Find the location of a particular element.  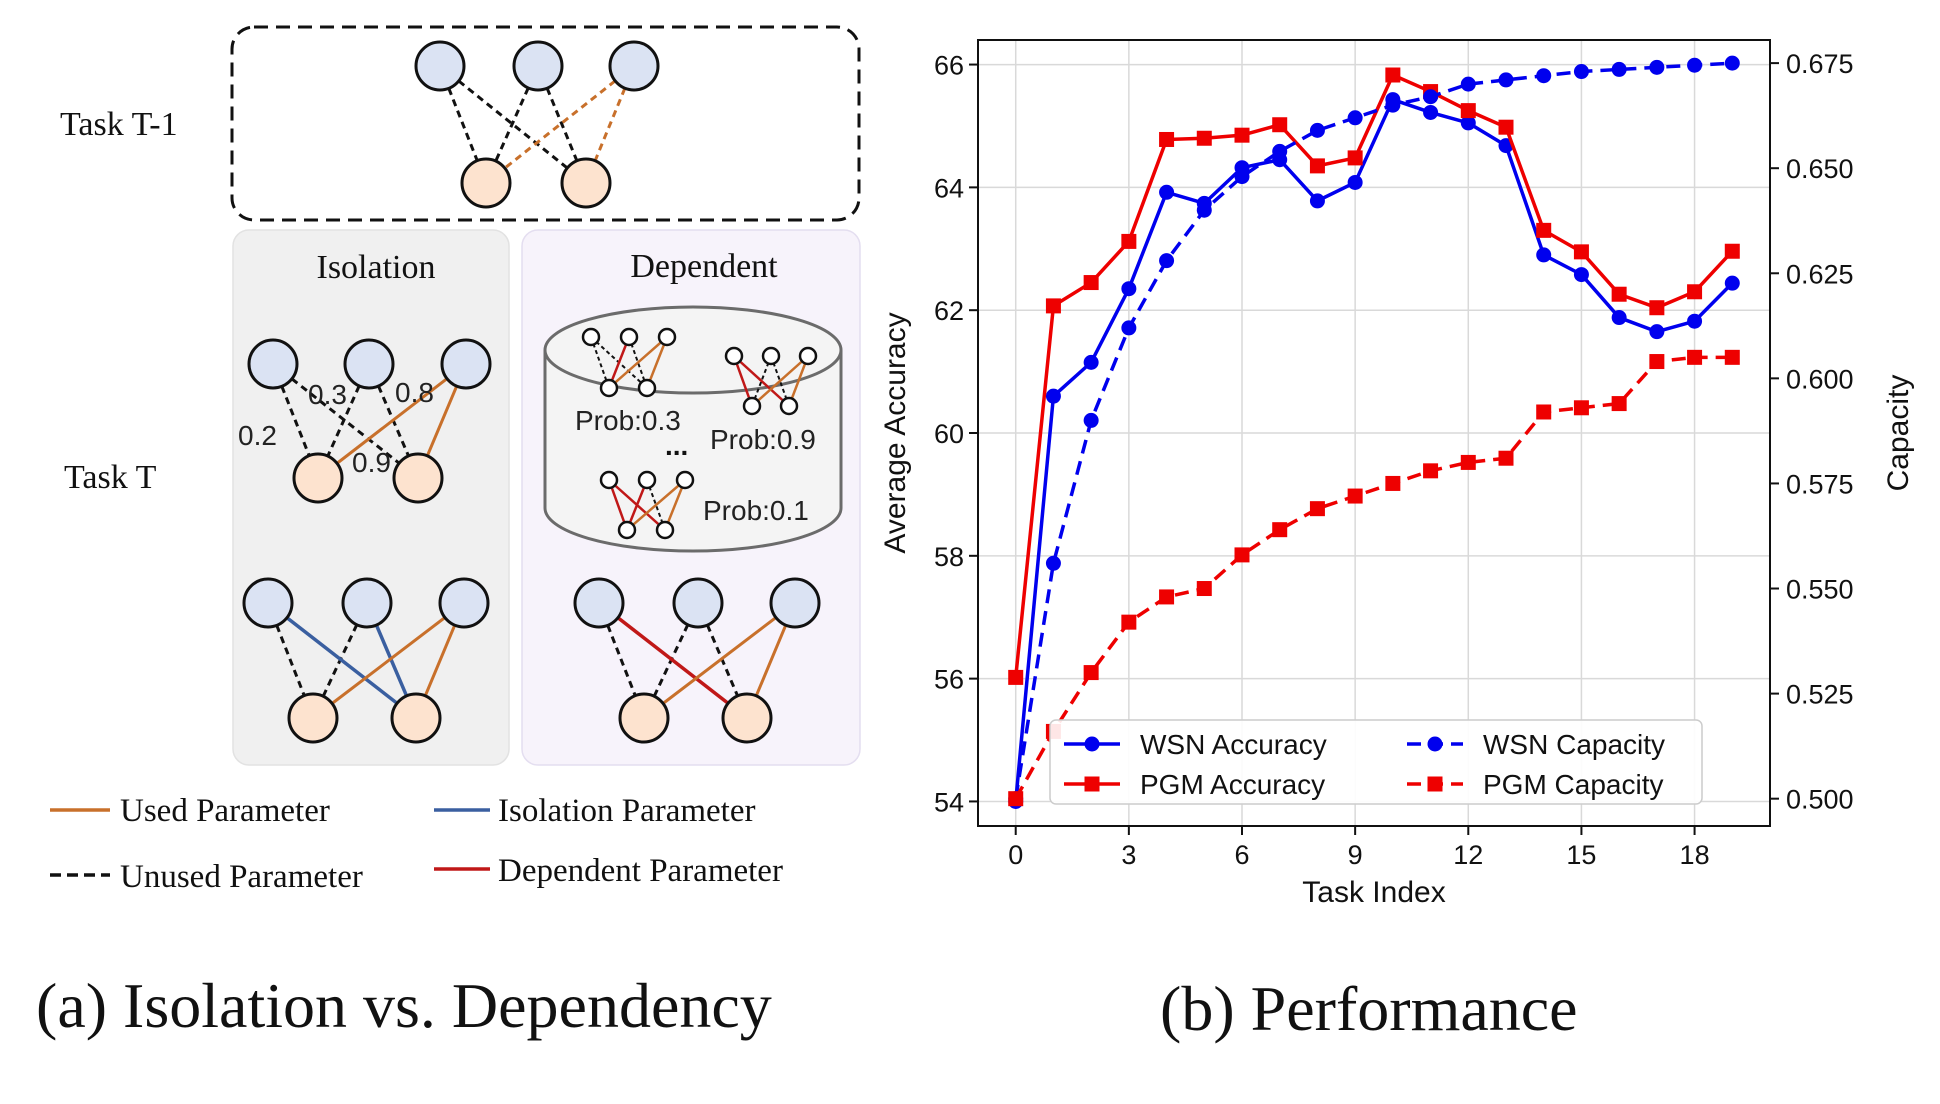

dependent-title: Dependent is located at coordinates (704, 266).